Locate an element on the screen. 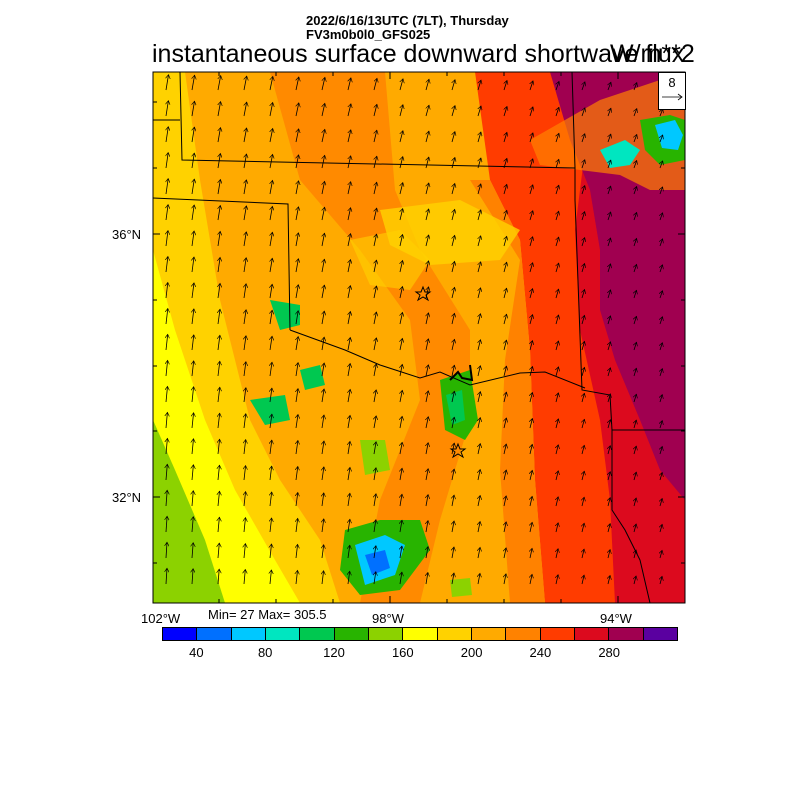 The height and width of the screenshot is (800, 800). station-markers is located at coordinates (440, 372).